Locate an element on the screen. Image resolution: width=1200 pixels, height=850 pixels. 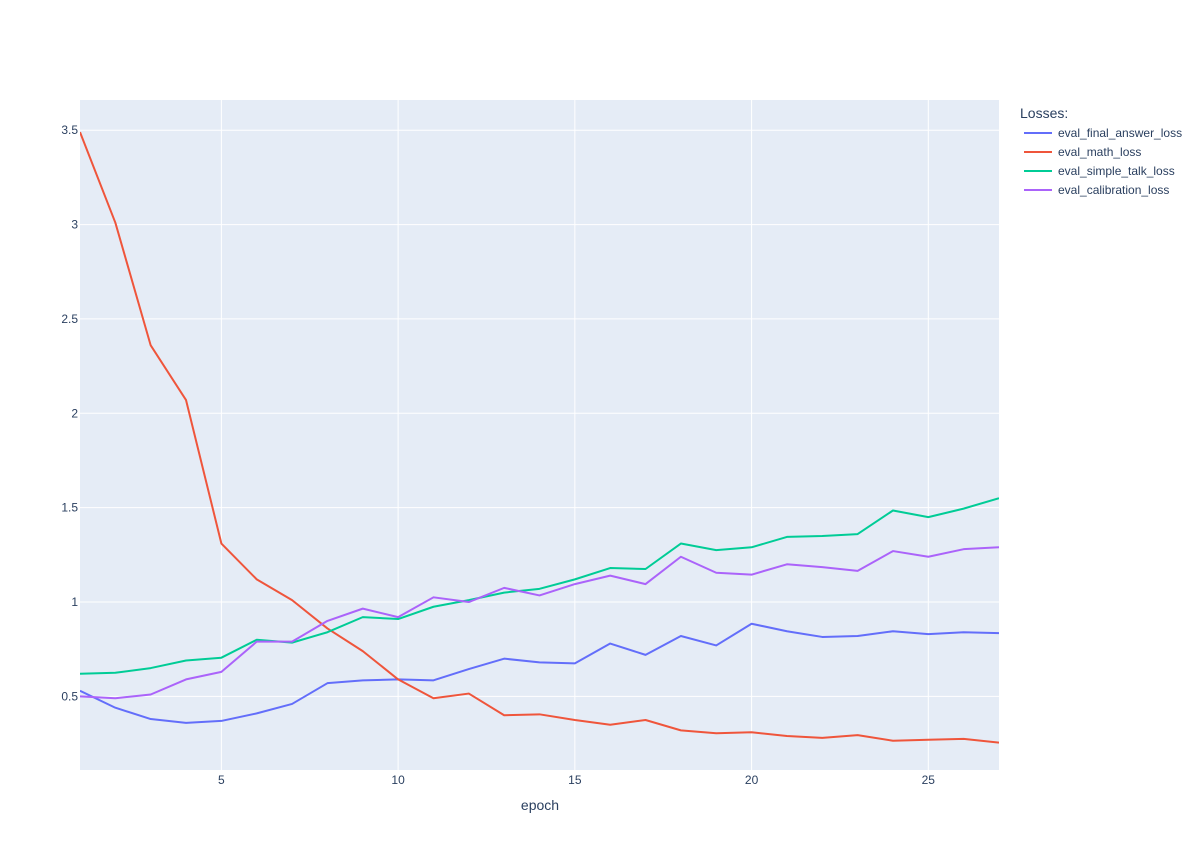
legend-item-eval_final_answer_loss: eval_final_answer_loss is located at coordinates (1103, 133).